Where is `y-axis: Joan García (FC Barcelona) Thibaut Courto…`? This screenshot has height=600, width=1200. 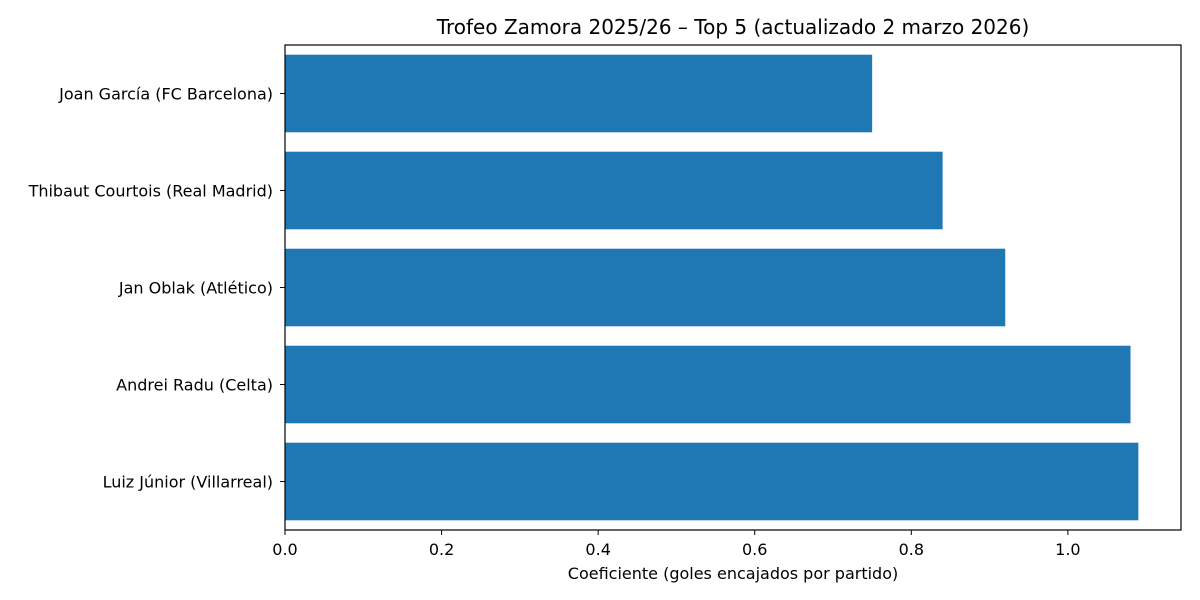 y-axis: Joan García (FC Barcelona) Thibaut Courto… is located at coordinates (156, 288).